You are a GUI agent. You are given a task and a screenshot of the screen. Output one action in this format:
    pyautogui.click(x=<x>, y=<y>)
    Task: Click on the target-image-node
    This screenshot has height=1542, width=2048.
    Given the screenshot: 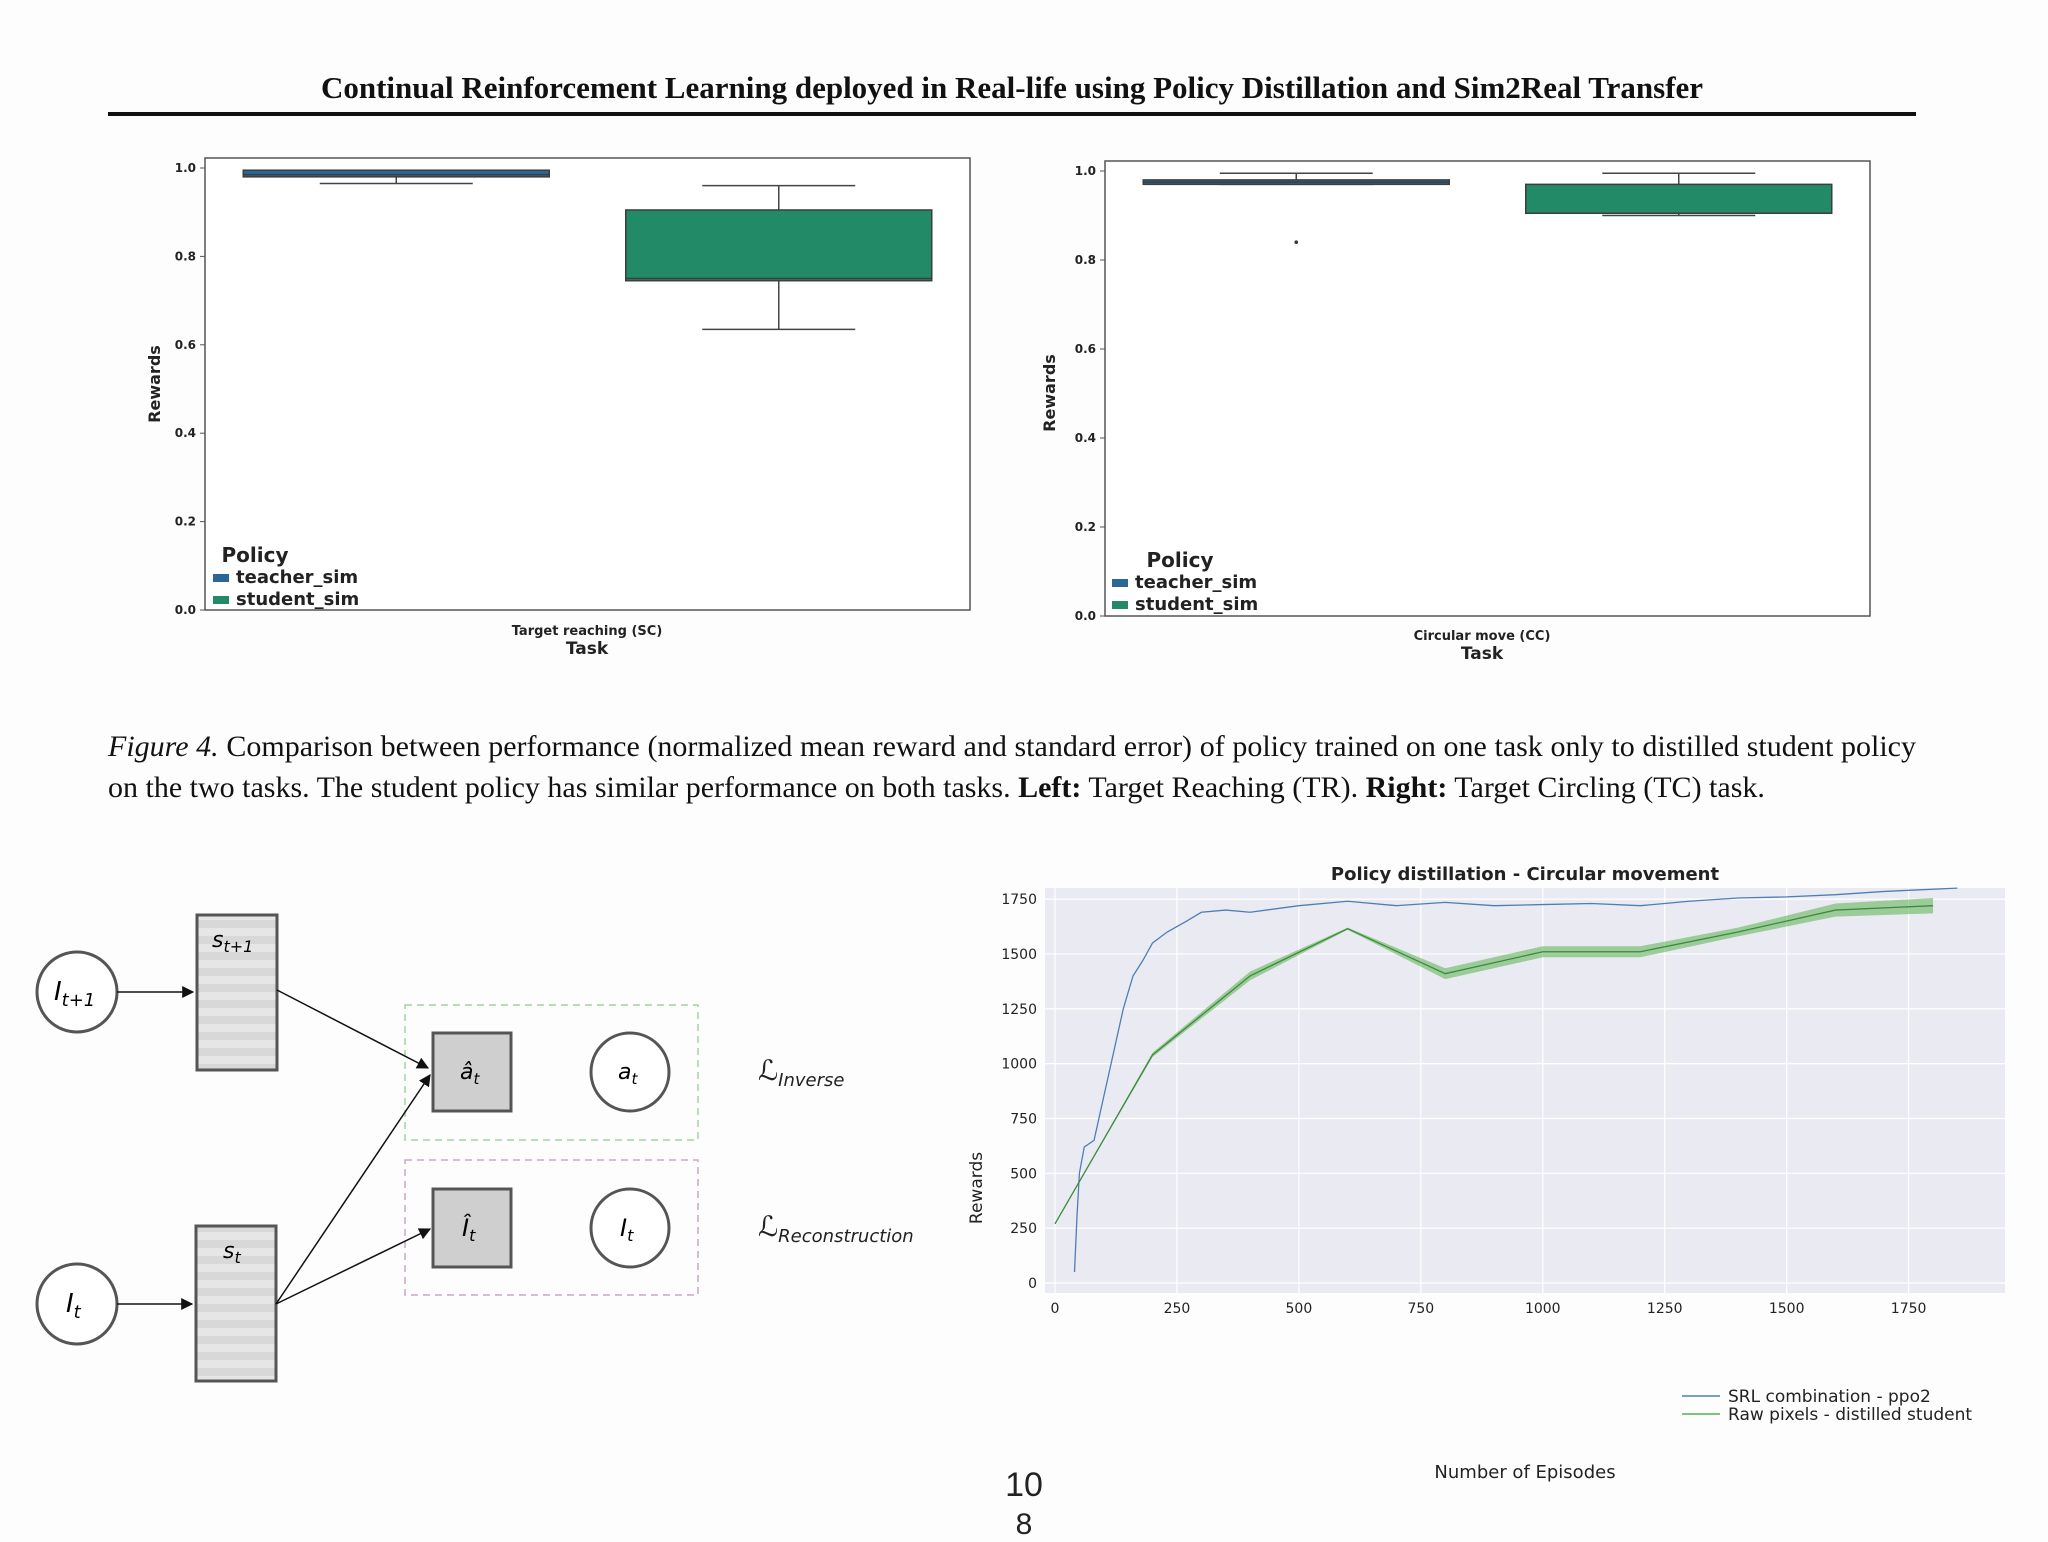 What is the action you would take?
    pyautogui.click(x=630, y=1228)
    